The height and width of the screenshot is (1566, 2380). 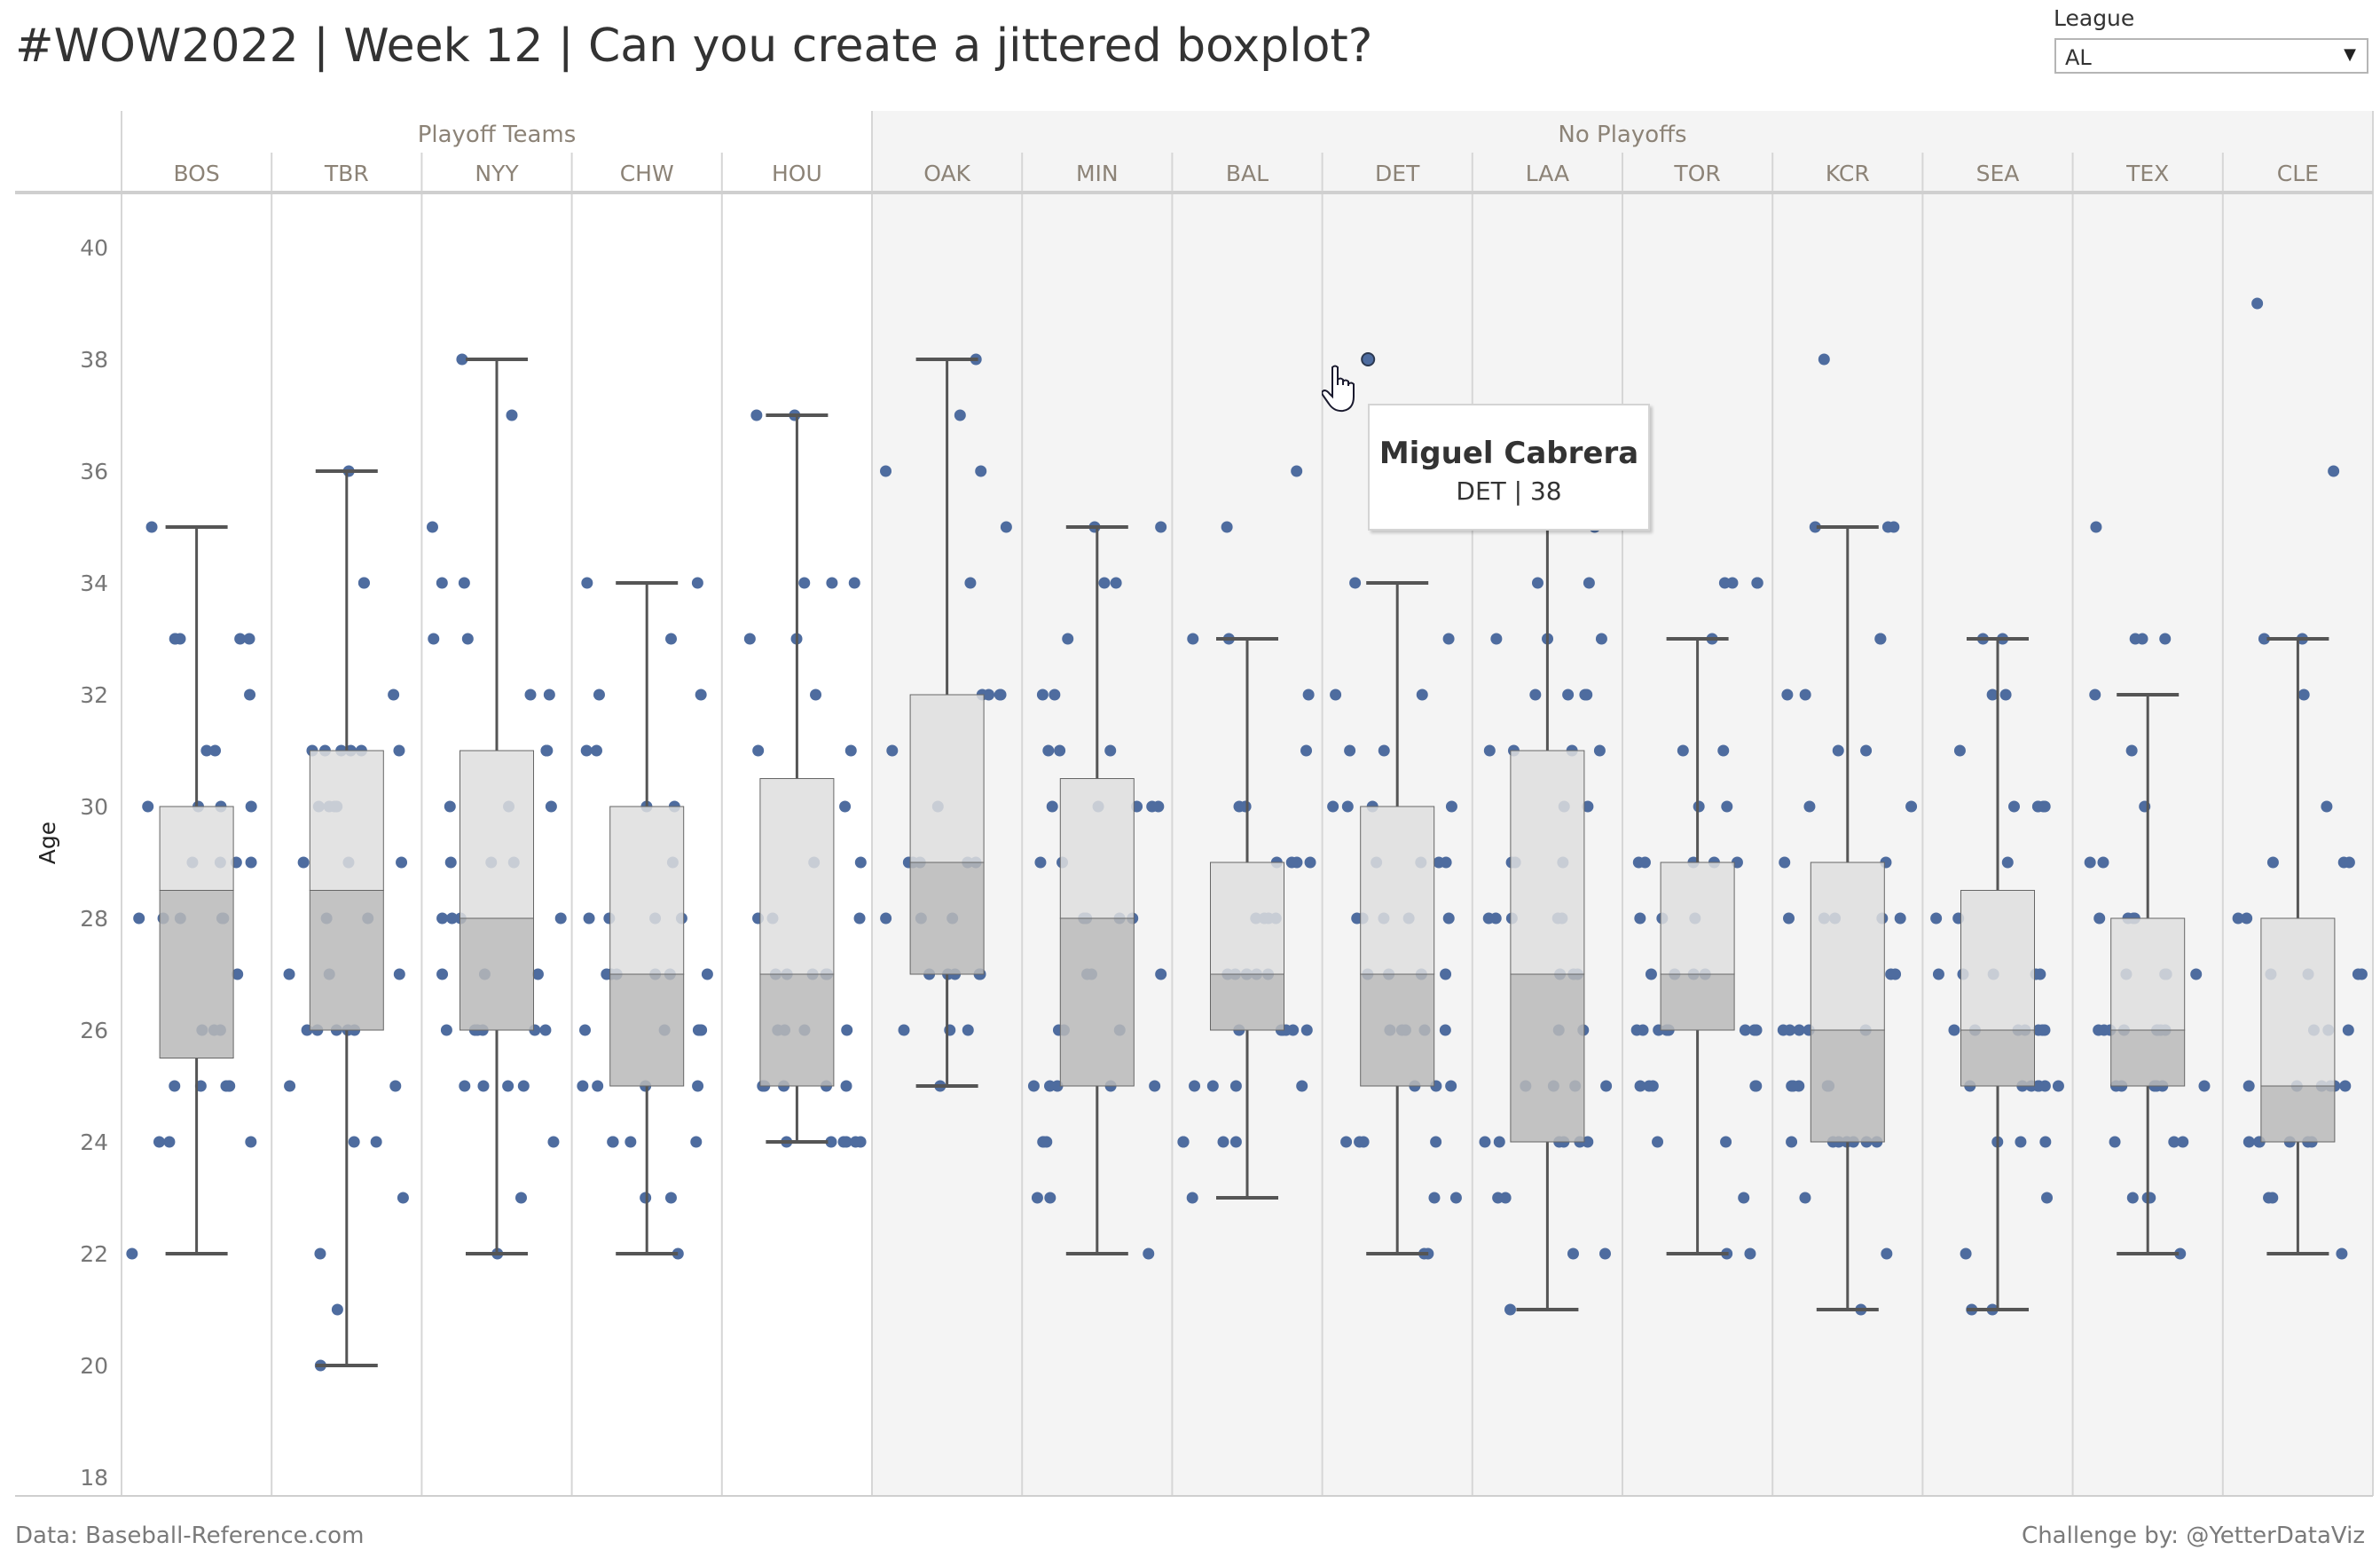 What do you see at coordinates (94, 1142) in the screenshot?
I see `y-tick-label: 24` at bounding box center [94, 1142].